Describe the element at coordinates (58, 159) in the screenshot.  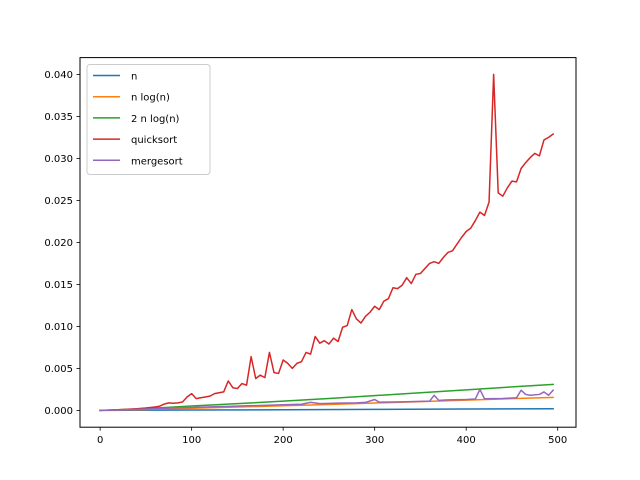
I see `y-tick-label: 0.030` at that location.